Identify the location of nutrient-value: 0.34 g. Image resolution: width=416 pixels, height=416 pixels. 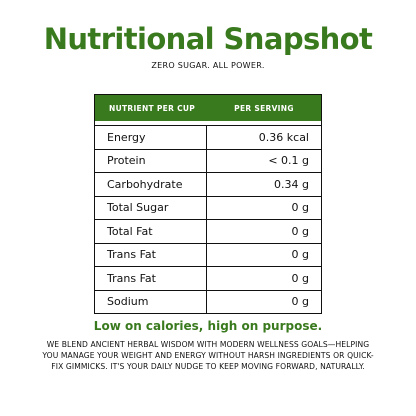
(291, 184).